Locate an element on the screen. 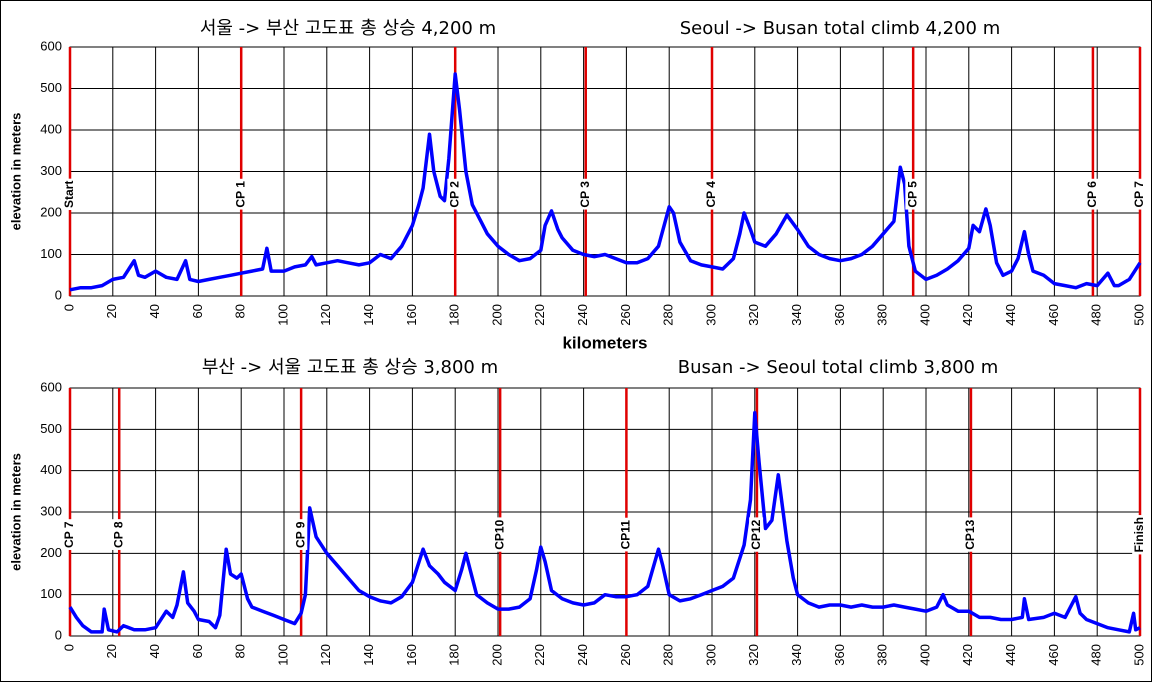 This screenshot has height=682, width=1152. checkpoint-label: CP 8 is located at coordinates (118, 534).